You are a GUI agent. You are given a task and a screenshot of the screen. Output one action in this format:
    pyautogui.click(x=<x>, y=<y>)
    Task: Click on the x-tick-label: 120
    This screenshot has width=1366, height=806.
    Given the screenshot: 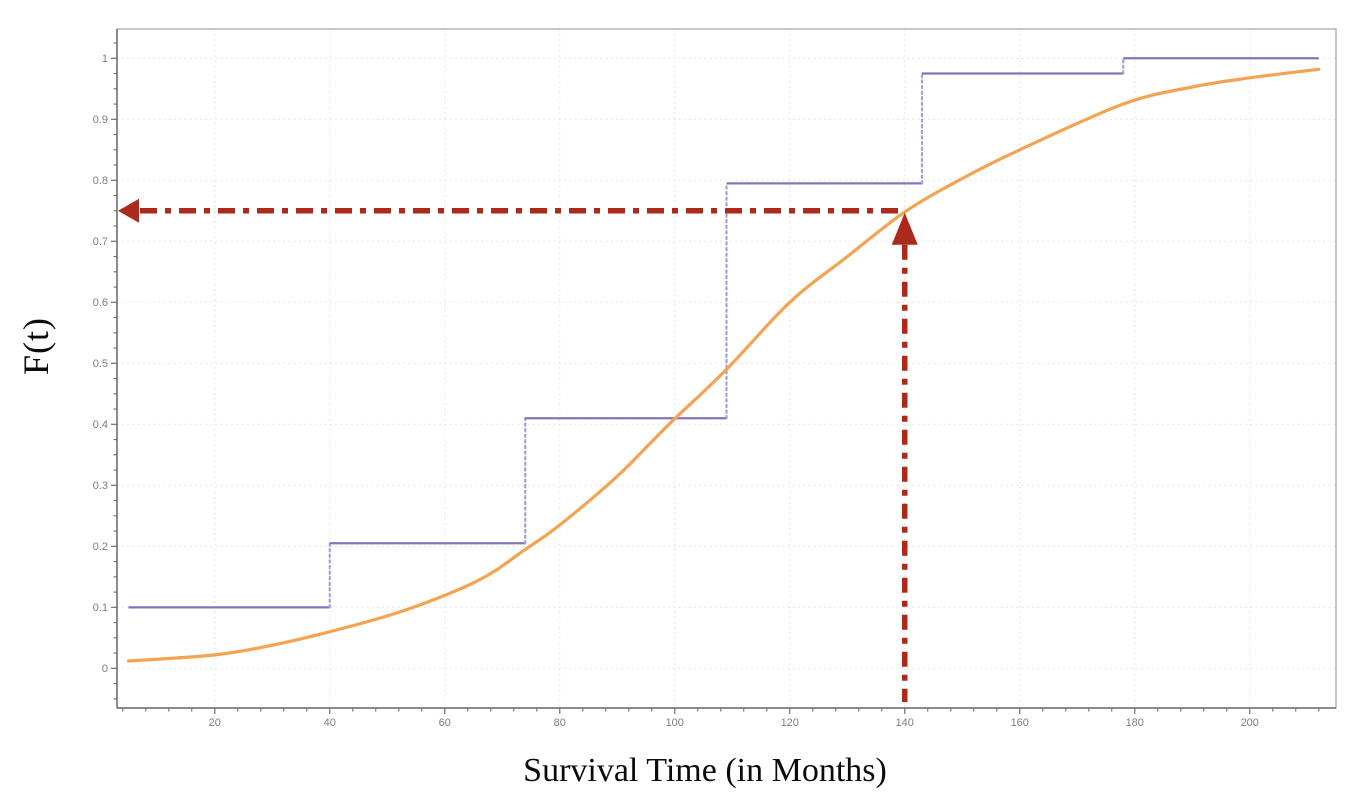 What is the action you would take?
    pyautogui.click(x=790, y=723)
    